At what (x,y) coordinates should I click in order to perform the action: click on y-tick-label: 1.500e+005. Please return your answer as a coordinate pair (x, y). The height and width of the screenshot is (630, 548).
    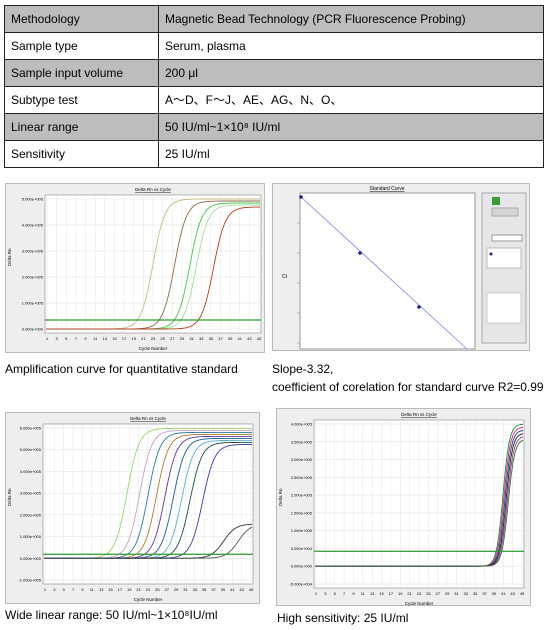
    Looking at the image, I should click on (302, 512).